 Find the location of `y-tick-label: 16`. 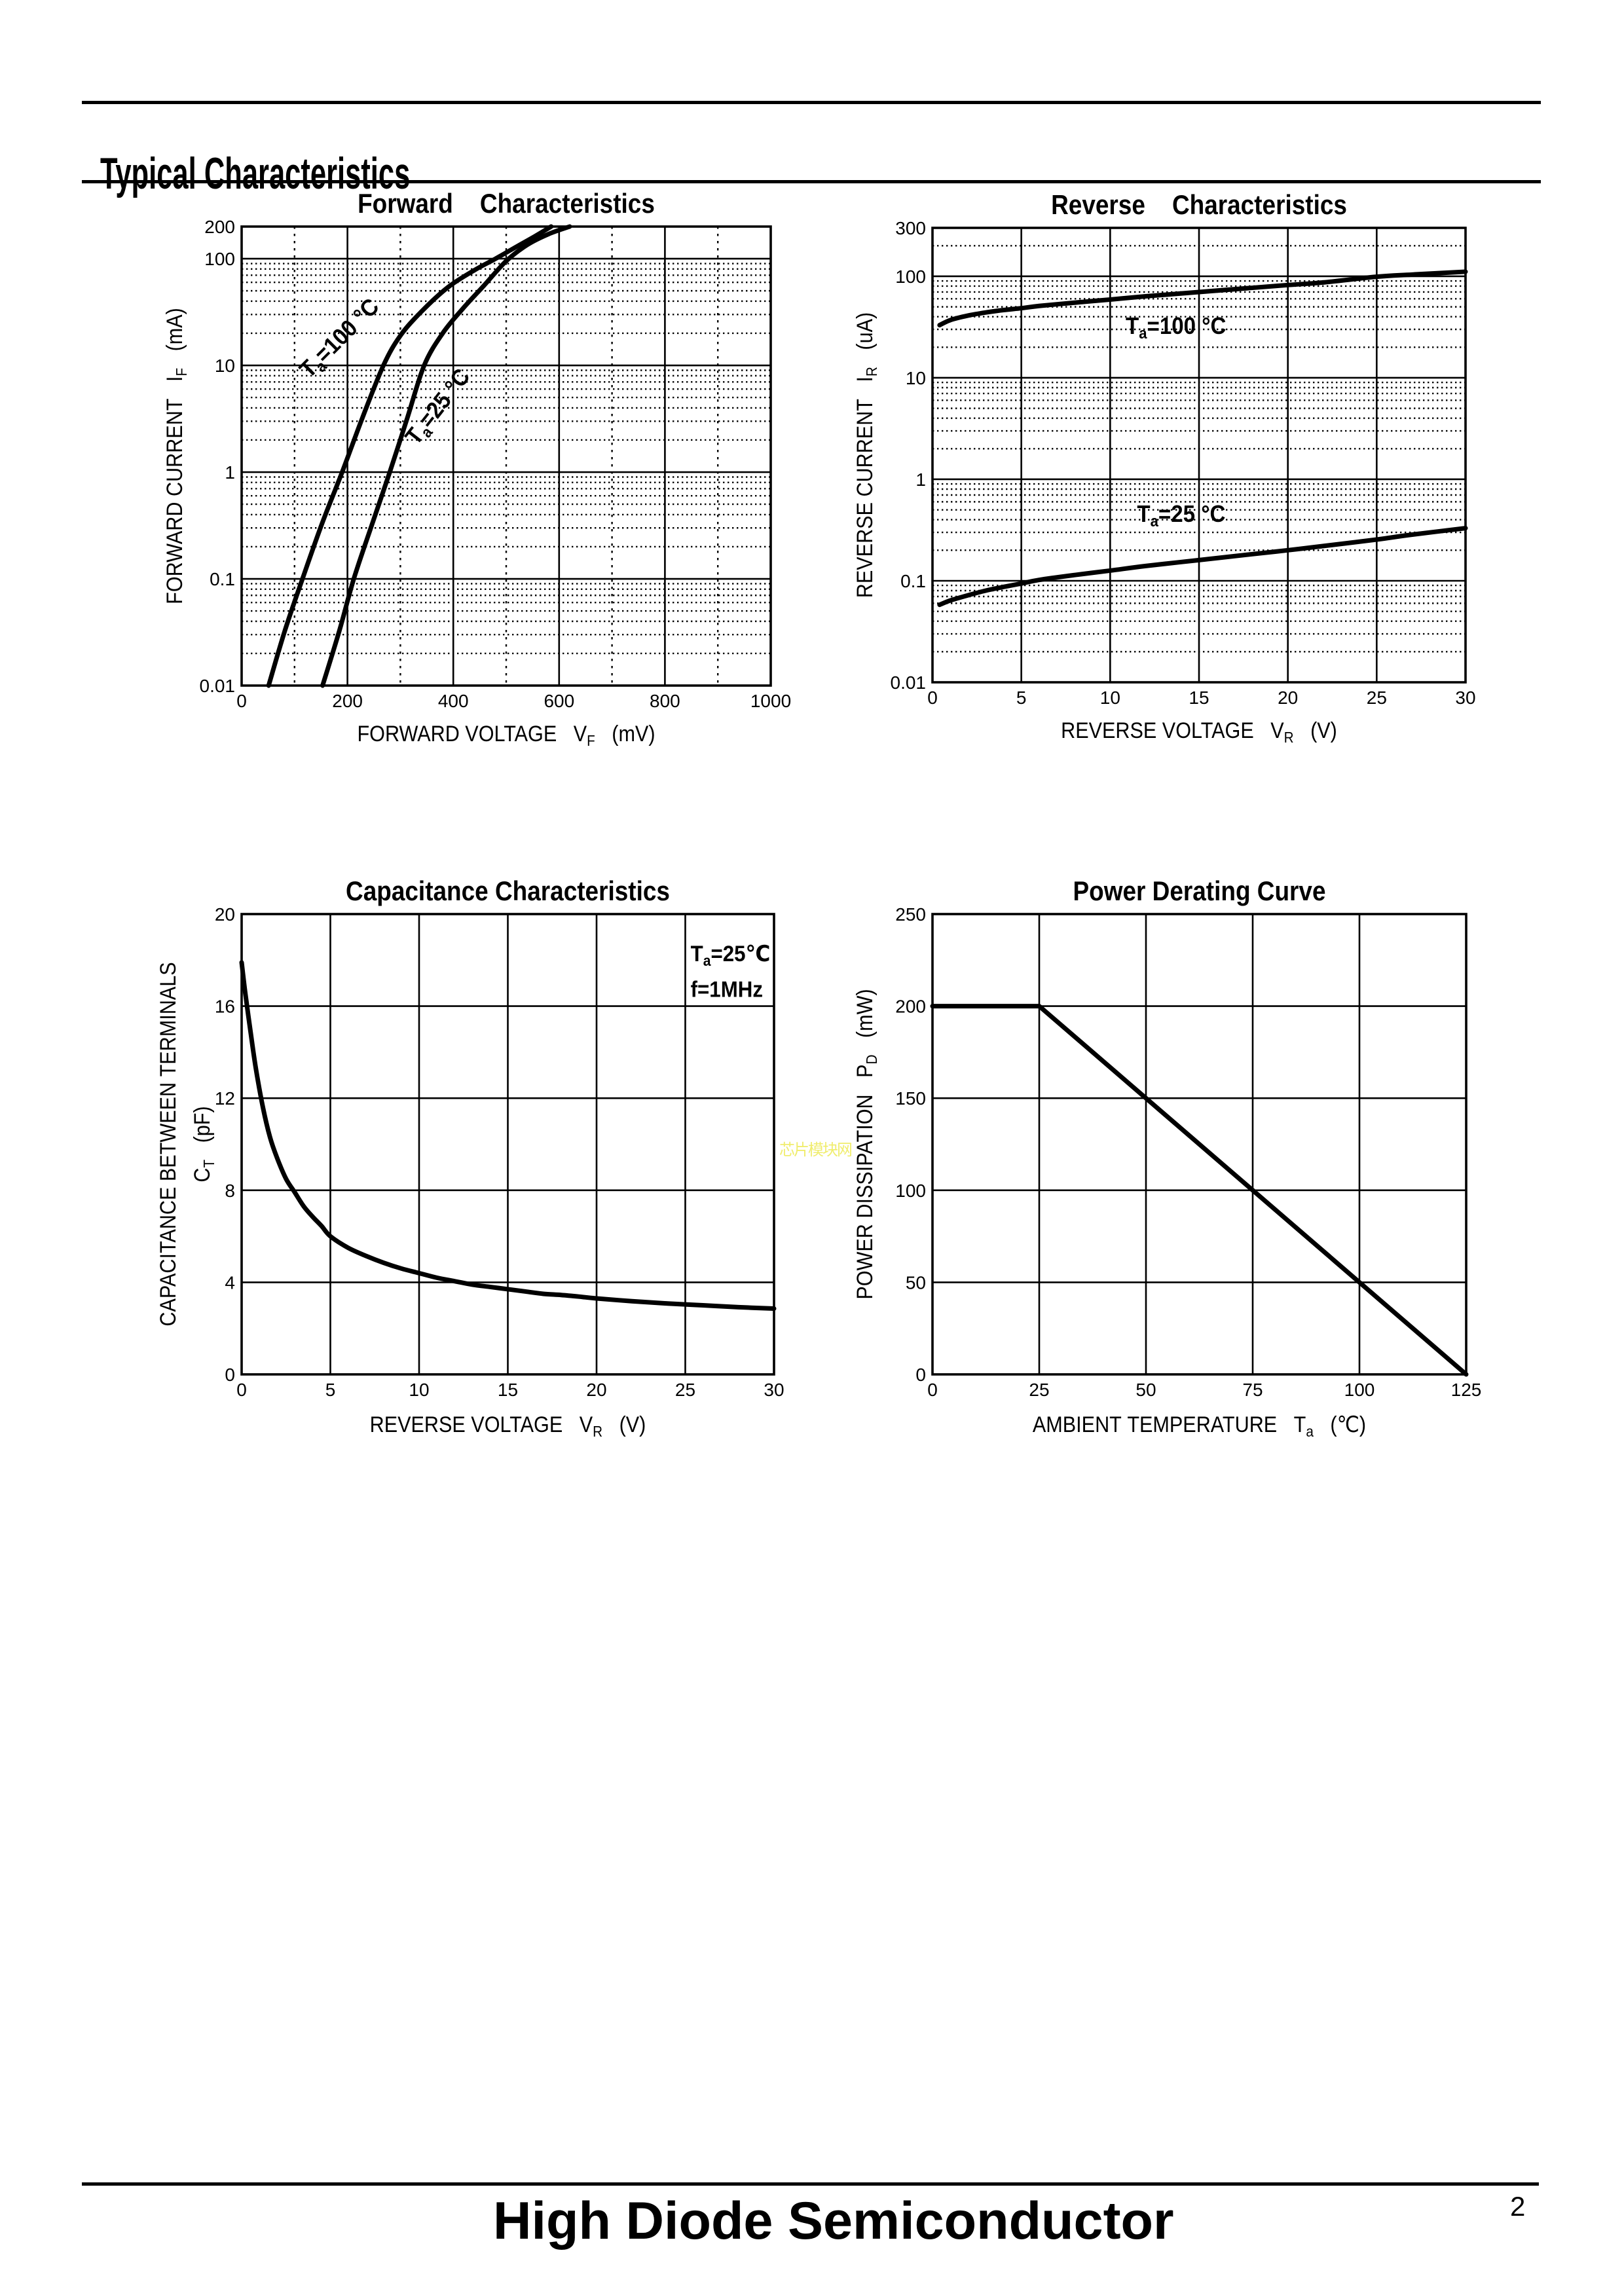

y-tick-label: 16 is located at coordinates (225, 1007).